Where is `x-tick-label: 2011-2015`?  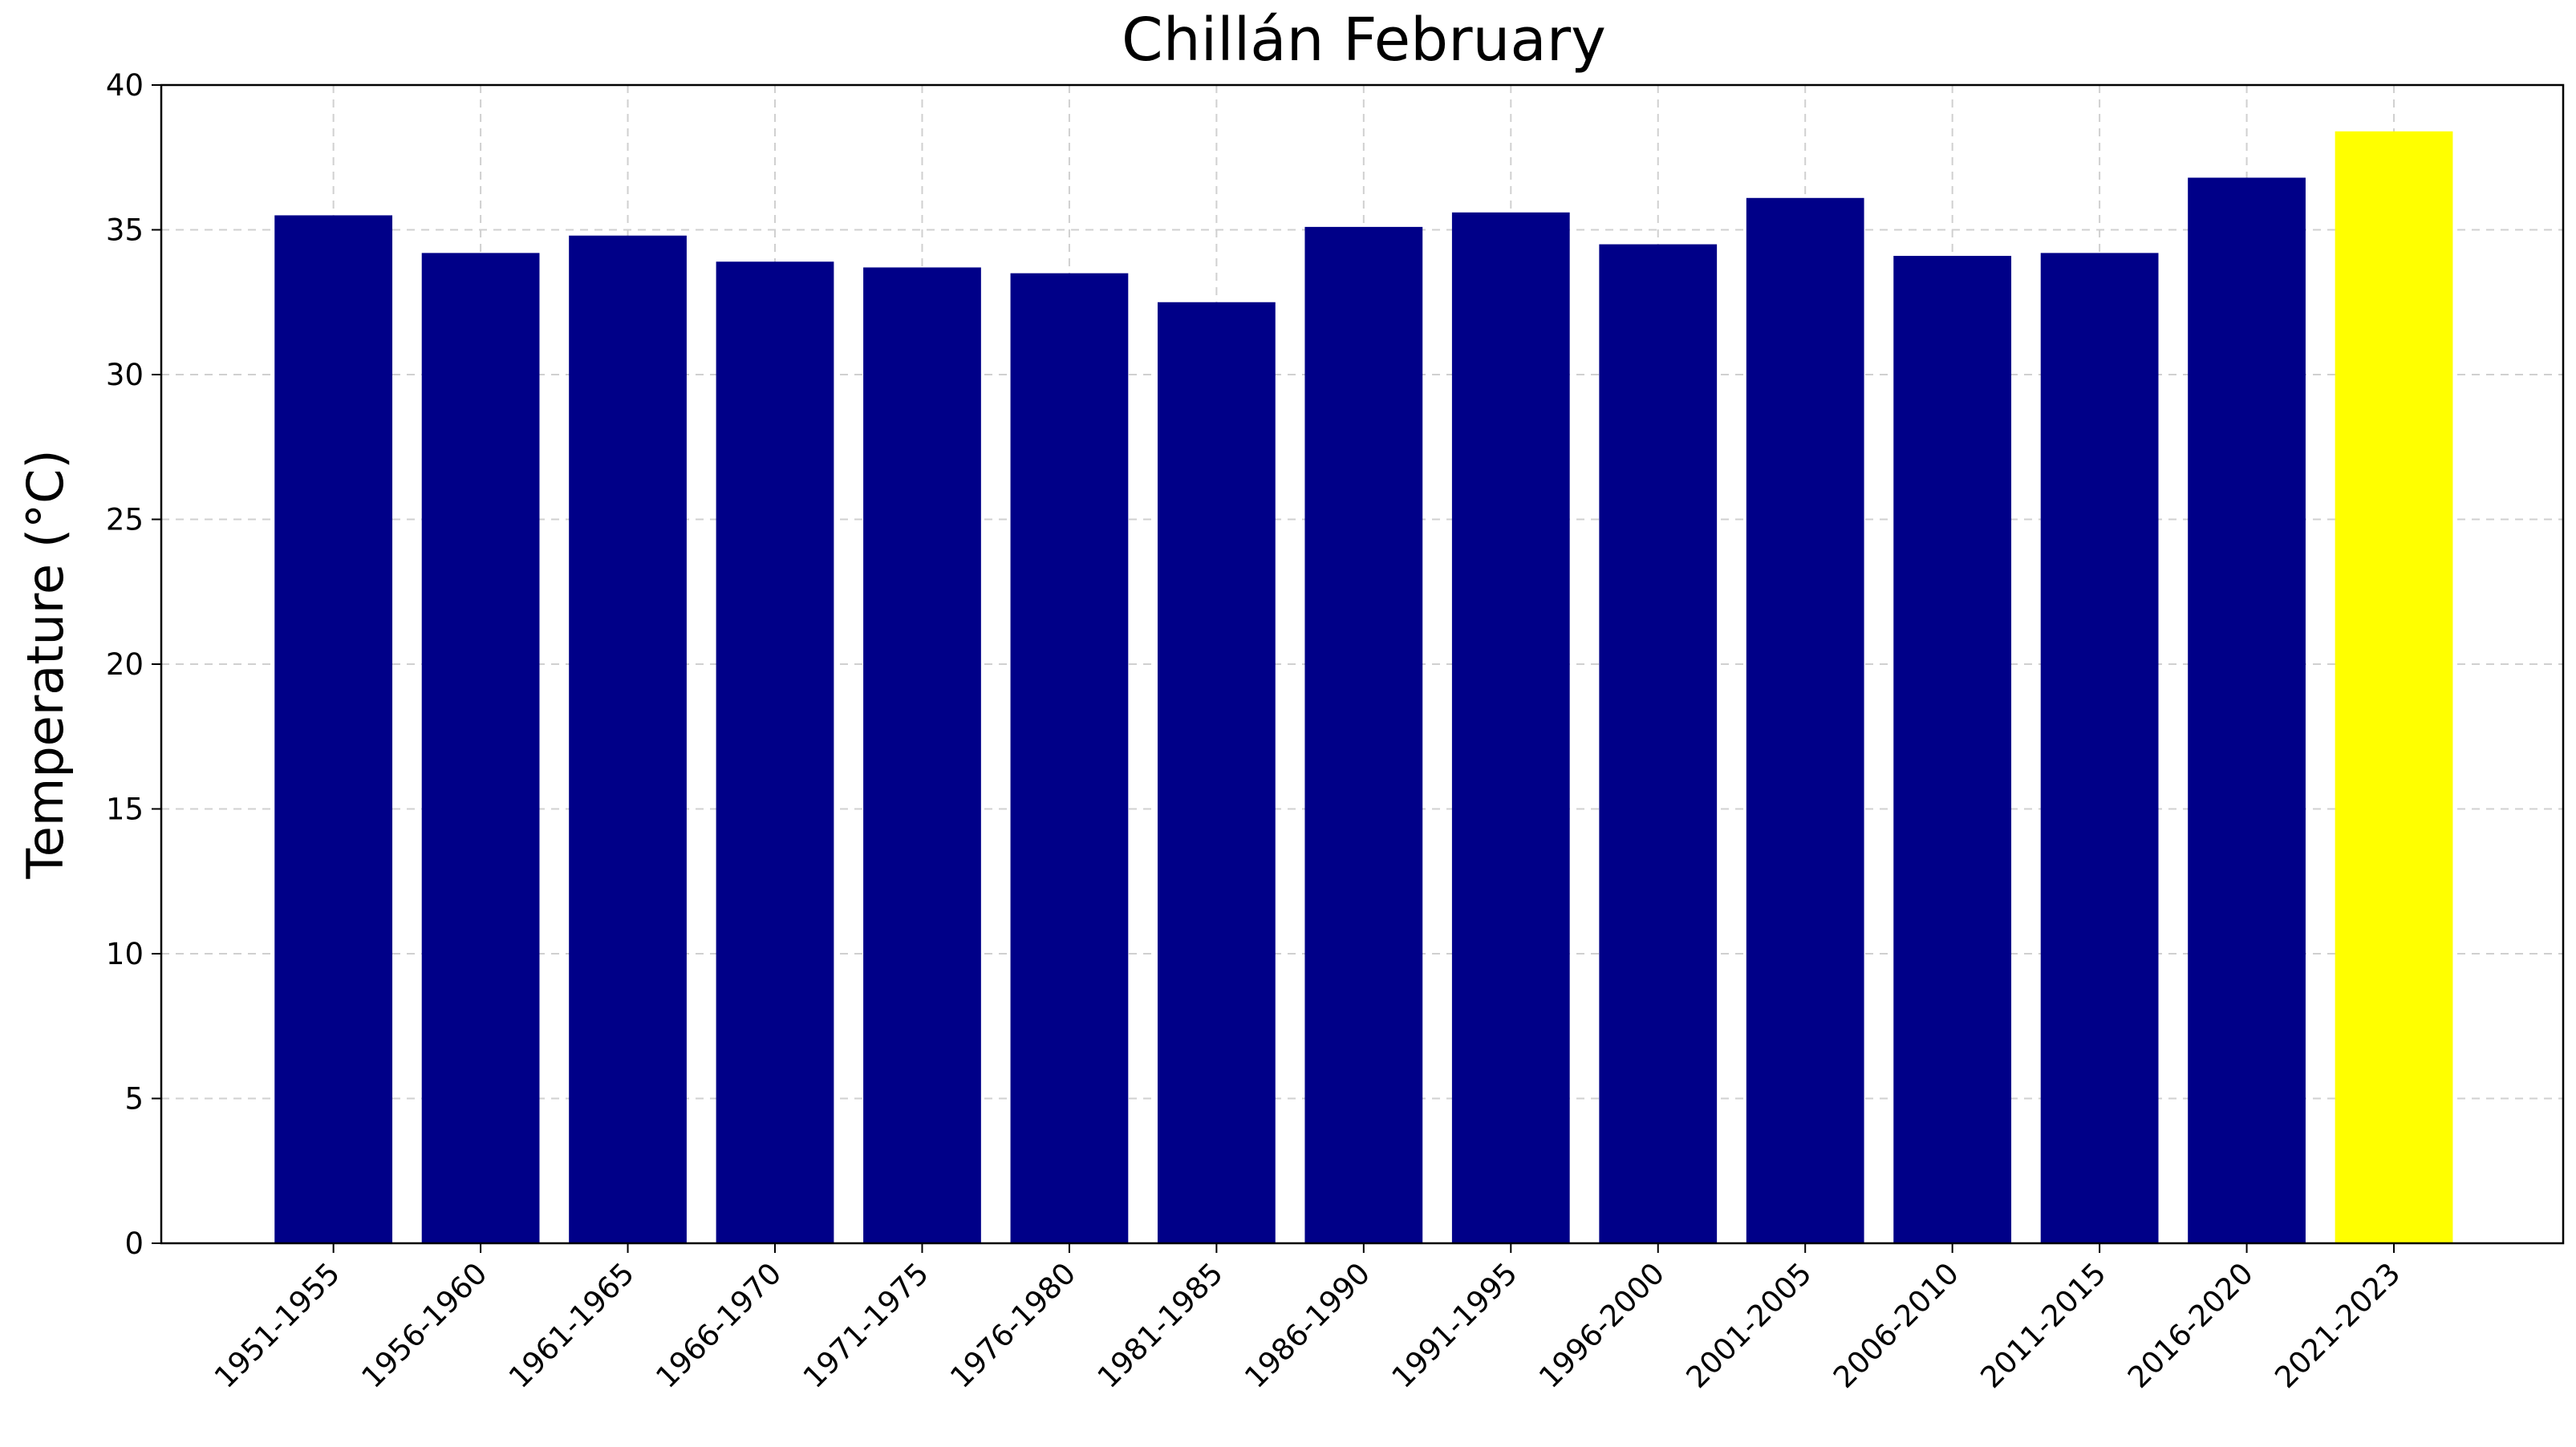
x-tick-label: 2011-2015 is located at coordinates (2043, 1325).